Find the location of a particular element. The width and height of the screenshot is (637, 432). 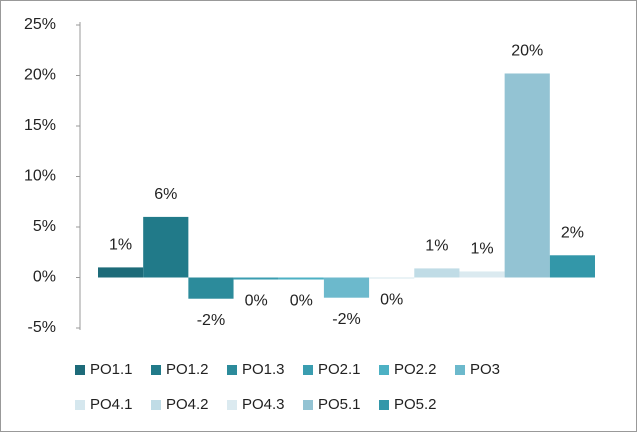

legend-label: PO5.1 is located at coordinates (339, 404).